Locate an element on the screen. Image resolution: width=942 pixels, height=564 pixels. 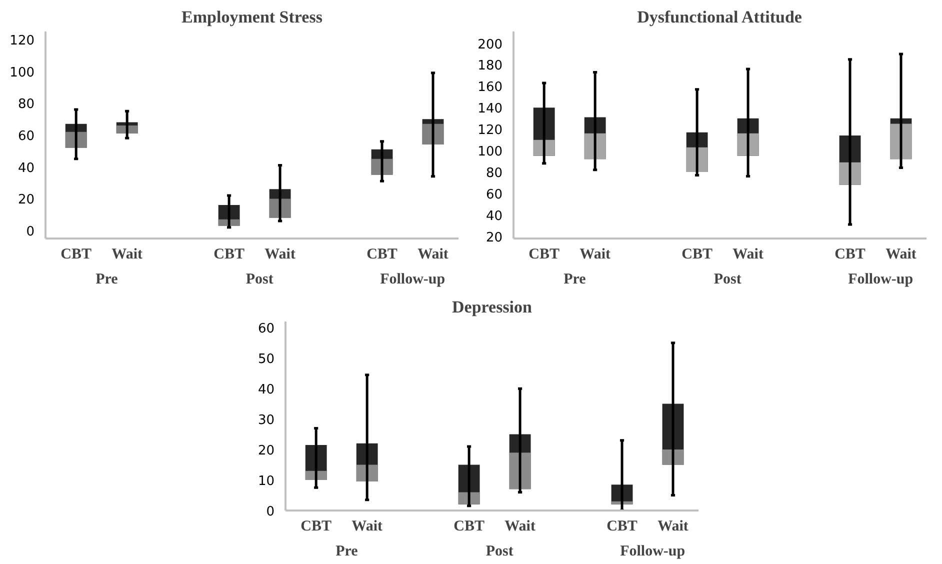
y-tick-label: 200 is located at coordinates (490, 44).